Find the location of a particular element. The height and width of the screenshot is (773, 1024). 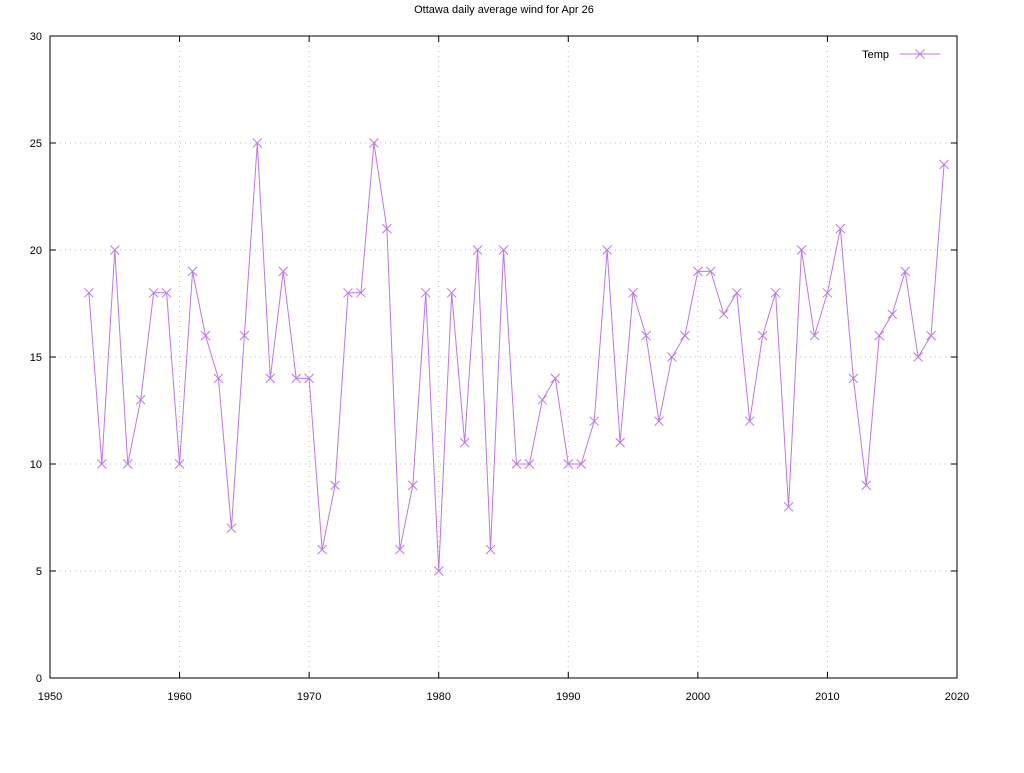

x-tick-label: 1950 is located at coordinates (50, 697).